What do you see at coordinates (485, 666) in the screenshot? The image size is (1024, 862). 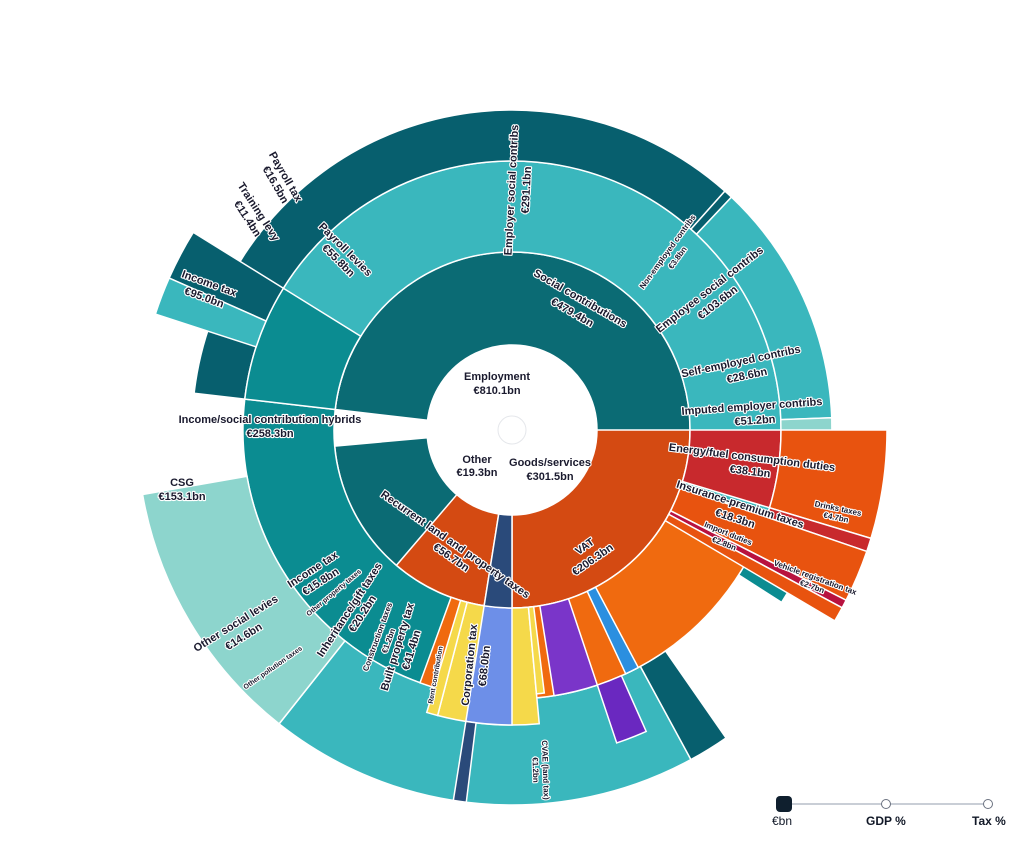 I see `segment-label: €68.0bn` at bounding box center [485, 666].